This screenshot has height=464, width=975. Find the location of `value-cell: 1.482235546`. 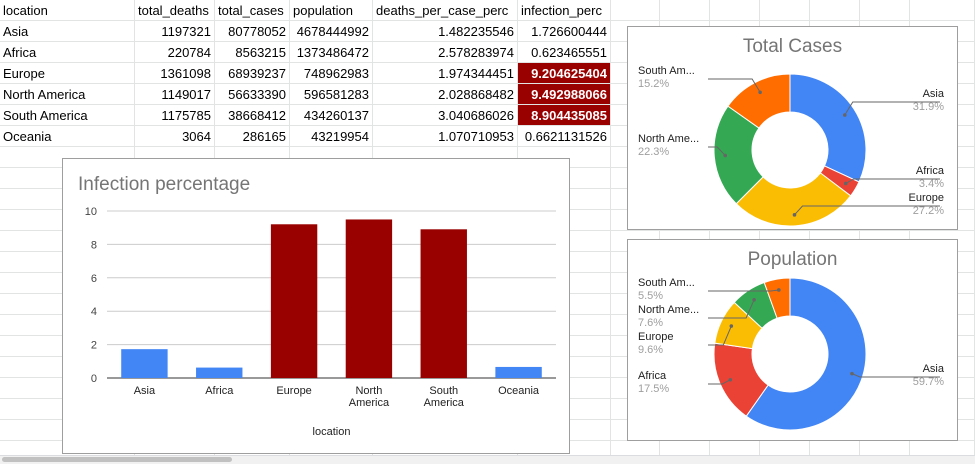

value-cell: 1.482235546 is located at coordinates (445, 31).